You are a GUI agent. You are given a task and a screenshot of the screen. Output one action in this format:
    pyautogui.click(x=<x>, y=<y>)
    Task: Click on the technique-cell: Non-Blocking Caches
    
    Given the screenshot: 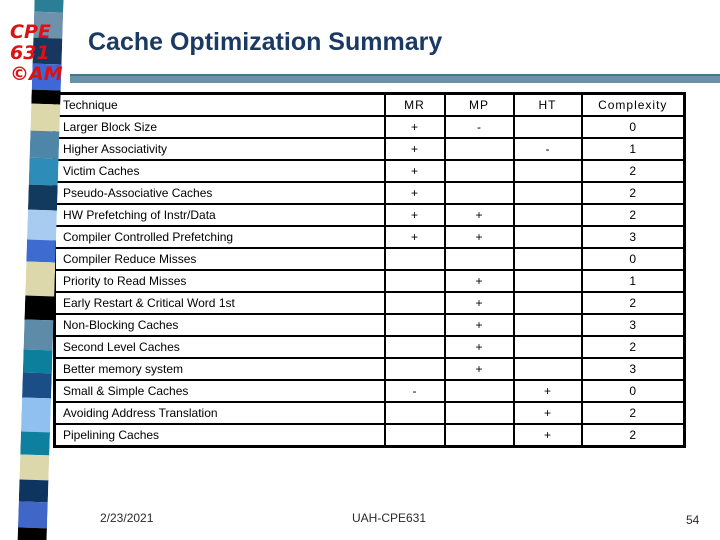 What is the action you would take?
    pyautogui.click(x=219, y=325)
    